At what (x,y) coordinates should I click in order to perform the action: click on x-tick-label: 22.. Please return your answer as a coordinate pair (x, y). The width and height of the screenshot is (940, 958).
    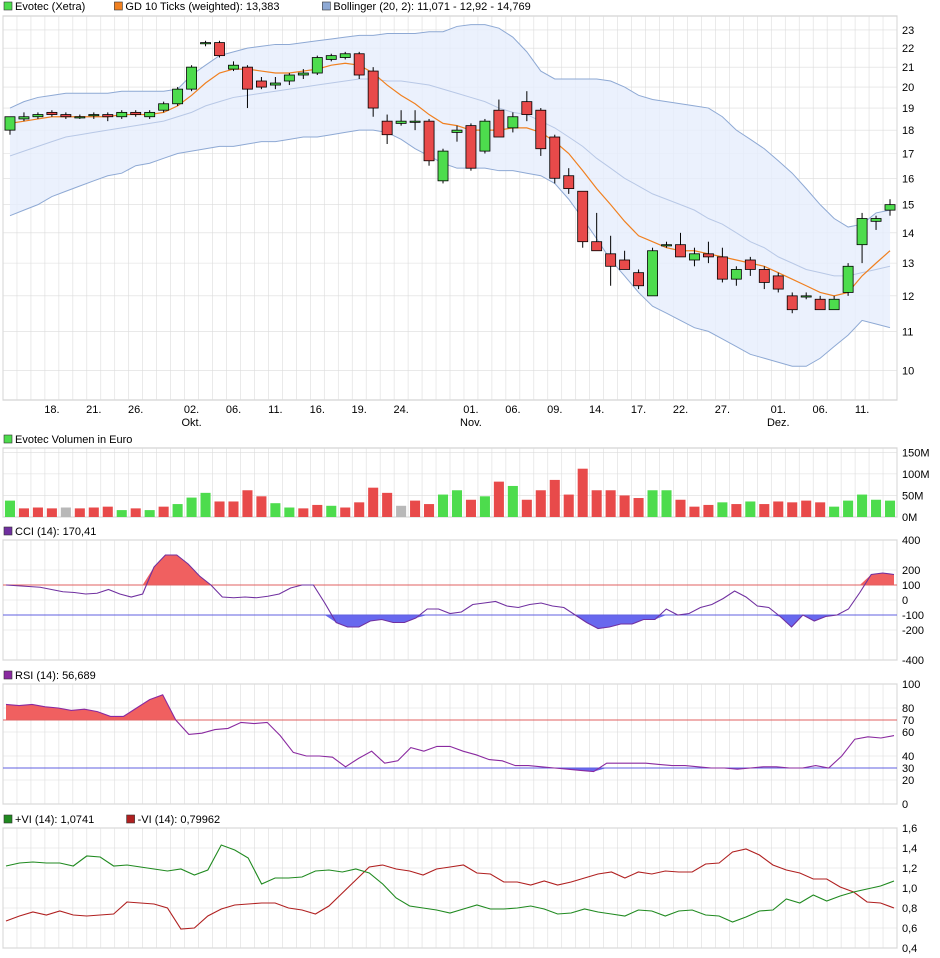
    Looking at the image, I should click on (680, 410).